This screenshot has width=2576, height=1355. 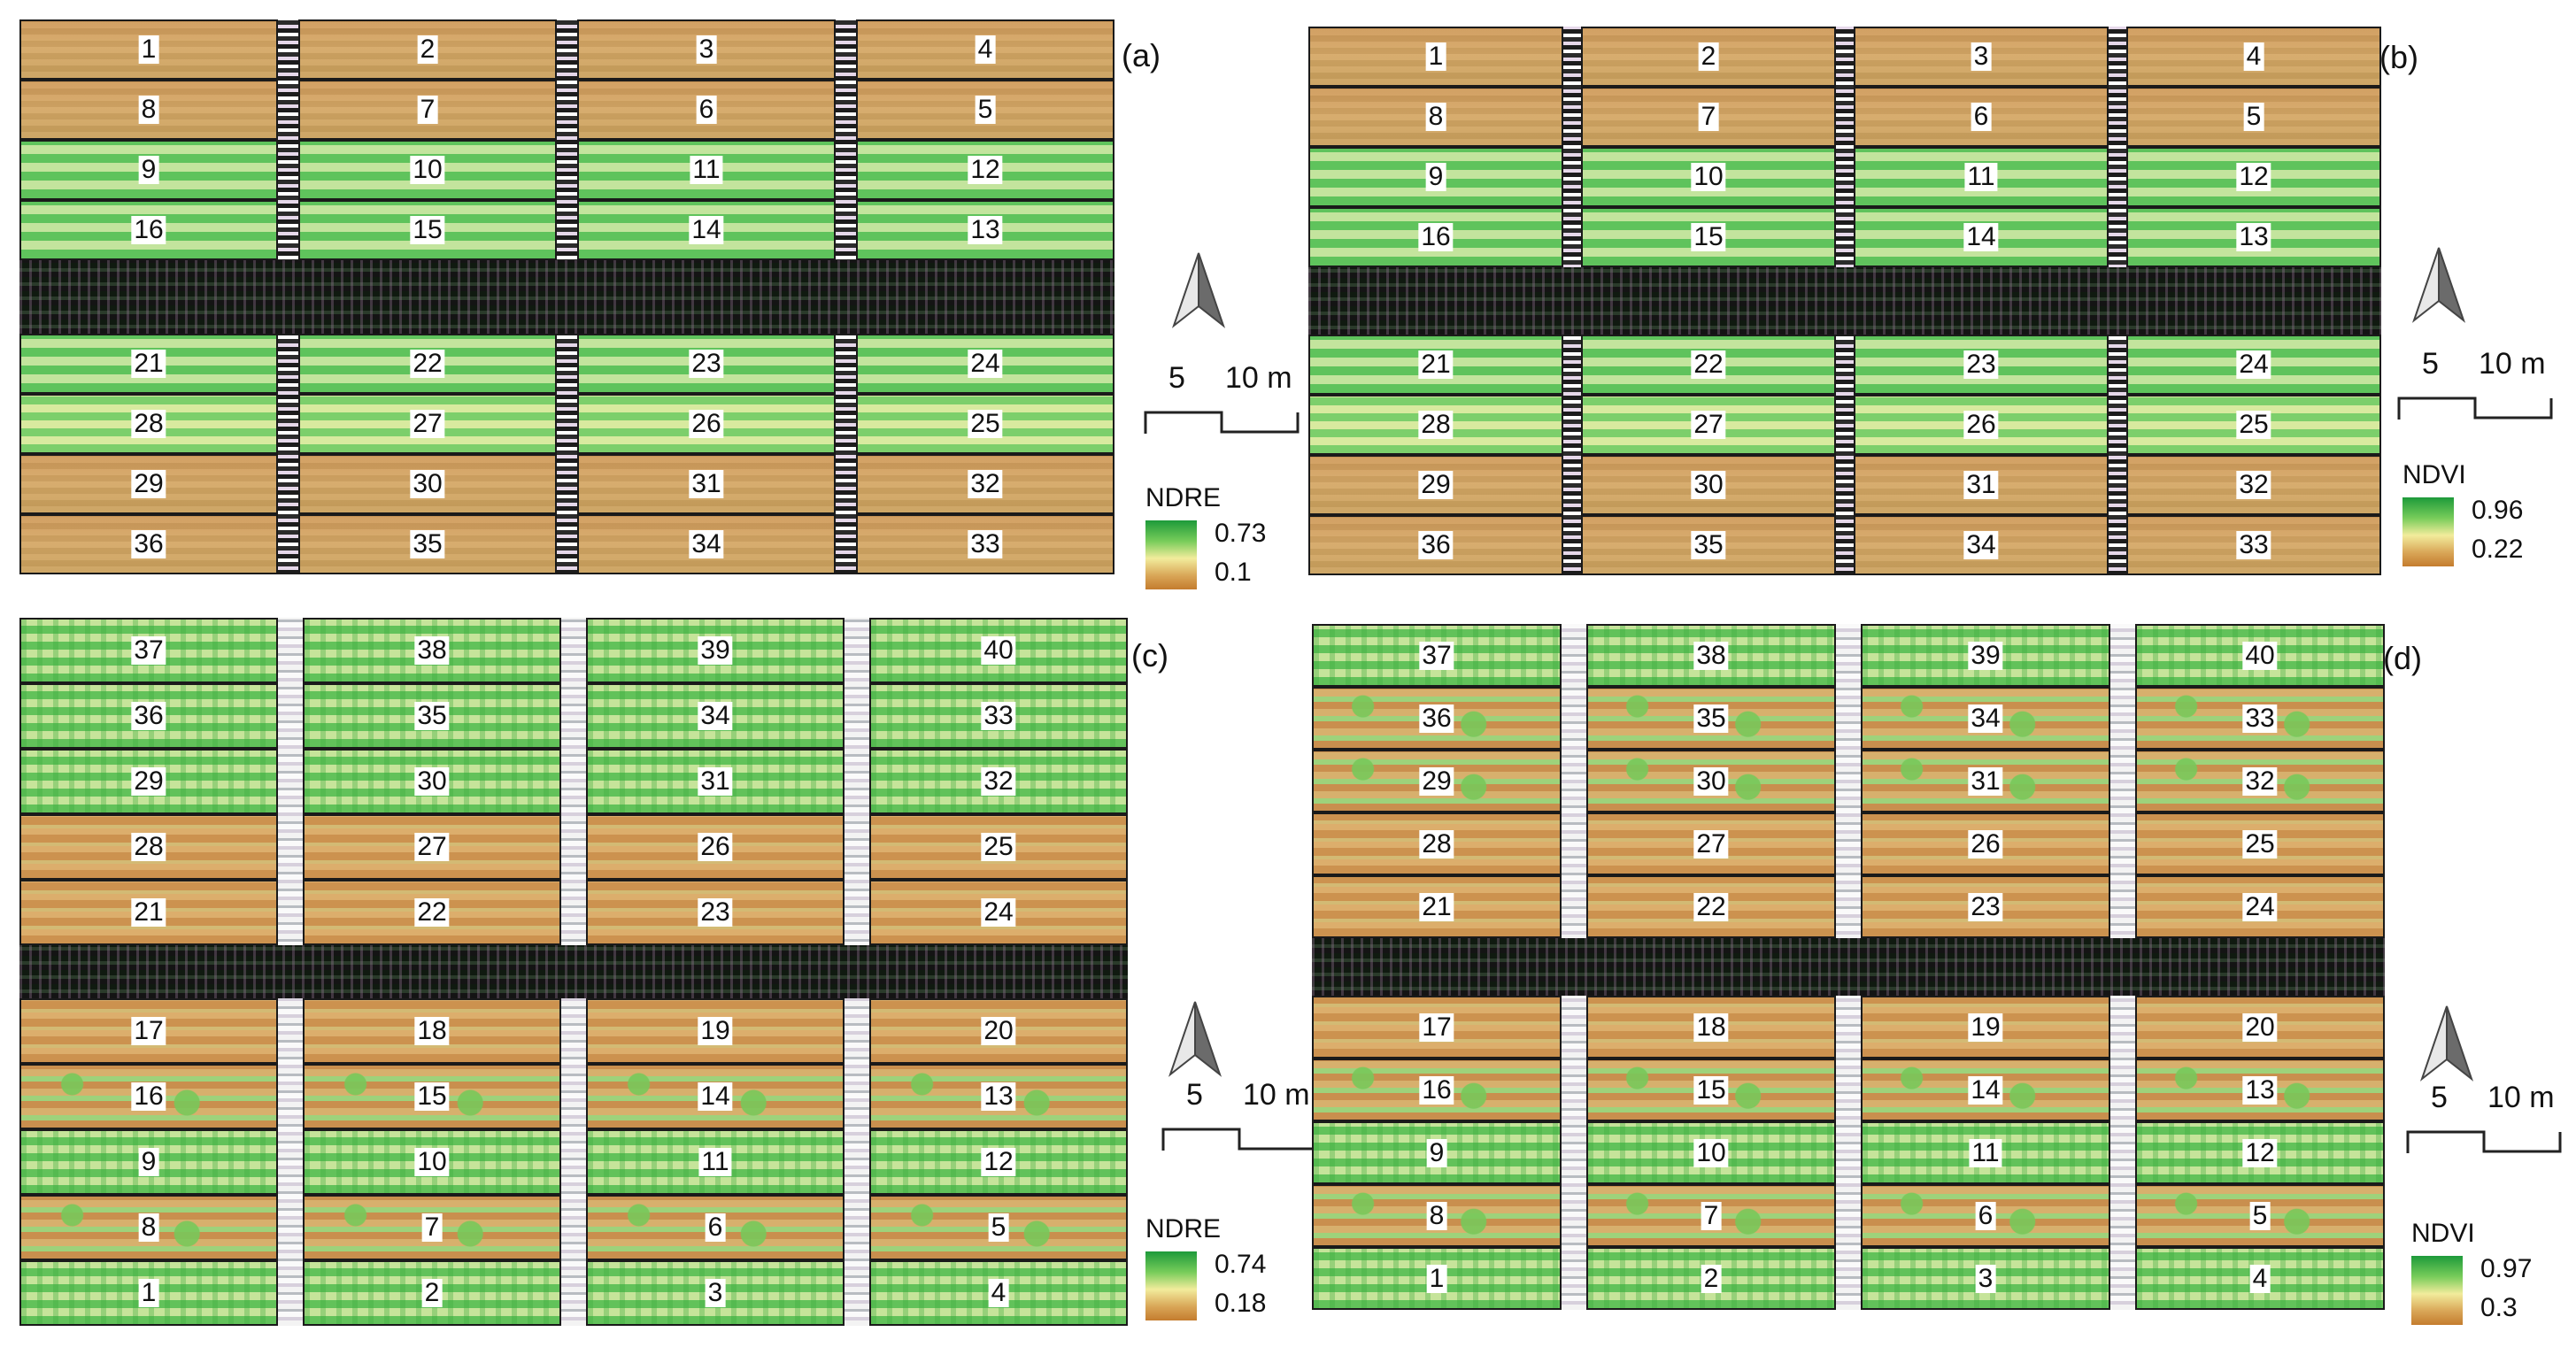 I want to click on plot-cell: 22, so click(x=1711, y=907).